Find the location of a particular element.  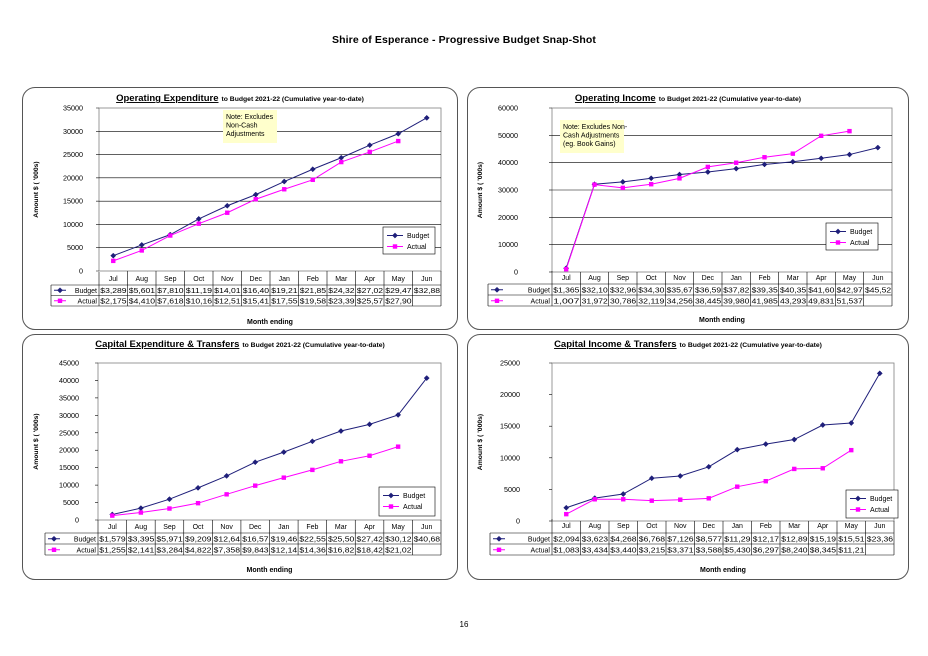

legend-entry-actual: Actual is located at coordinates (413, 507).